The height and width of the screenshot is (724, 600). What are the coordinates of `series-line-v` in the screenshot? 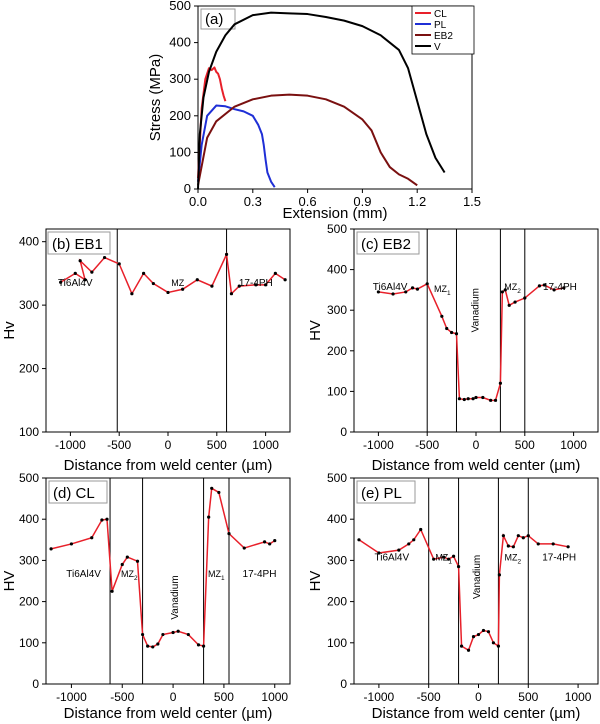 It's located at (321, 100).